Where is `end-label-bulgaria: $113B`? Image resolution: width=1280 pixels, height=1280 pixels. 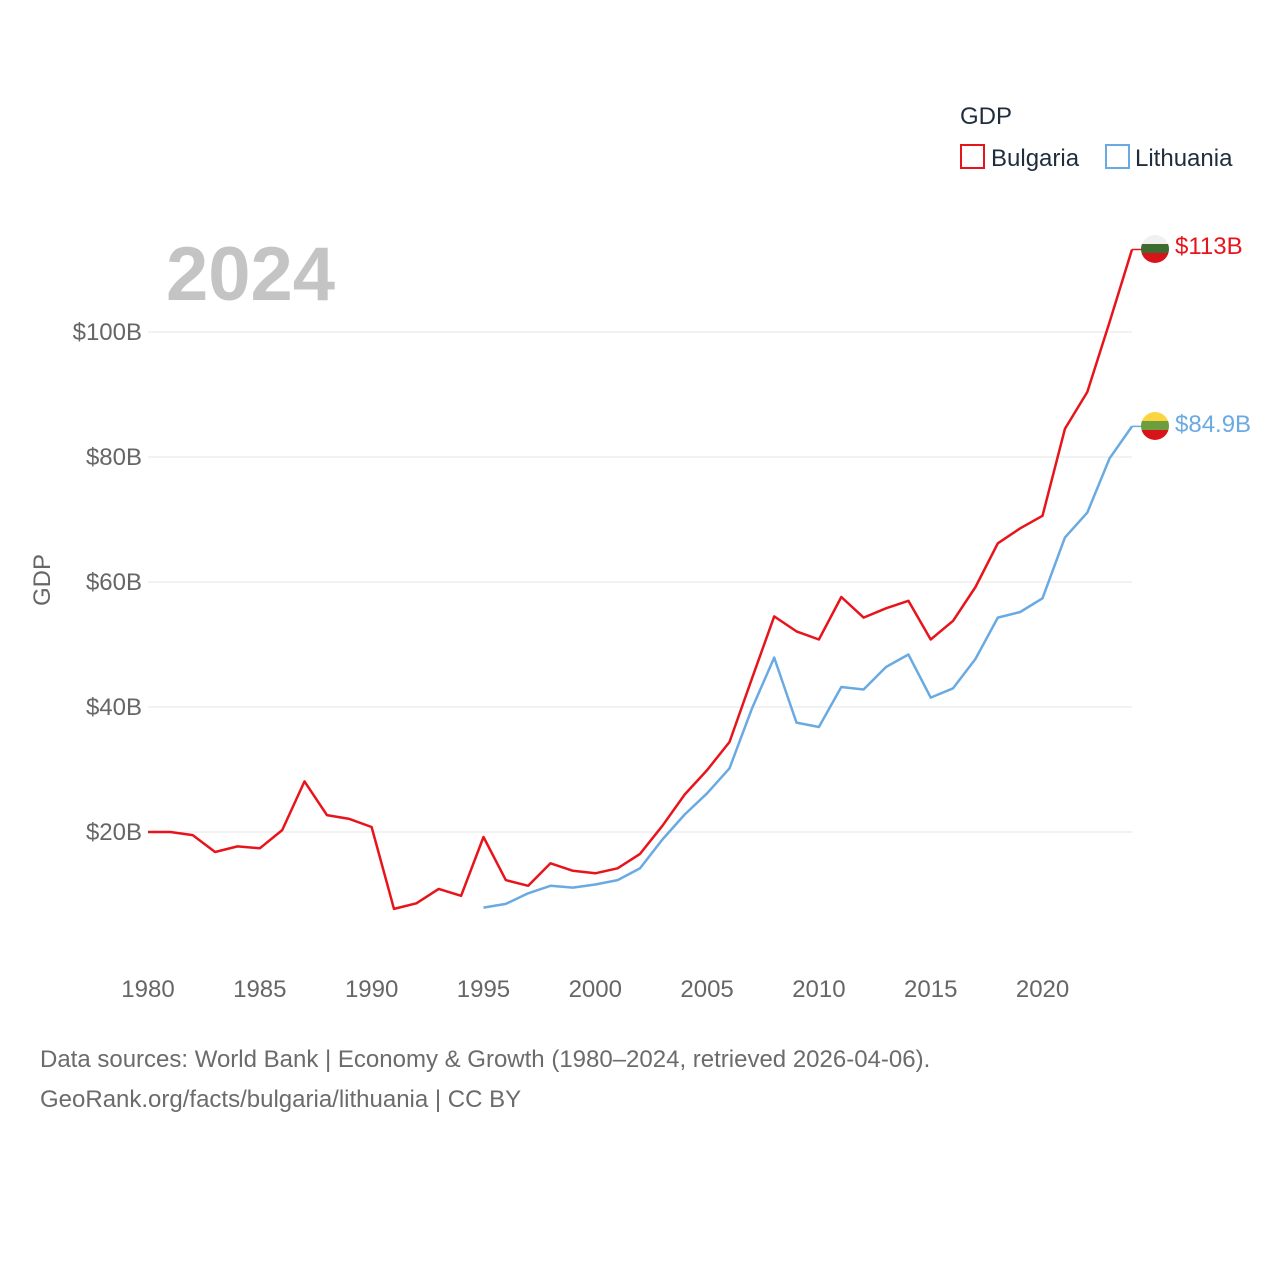 end-label-bulgaria: $113B is located at coordinates (1209, 246).